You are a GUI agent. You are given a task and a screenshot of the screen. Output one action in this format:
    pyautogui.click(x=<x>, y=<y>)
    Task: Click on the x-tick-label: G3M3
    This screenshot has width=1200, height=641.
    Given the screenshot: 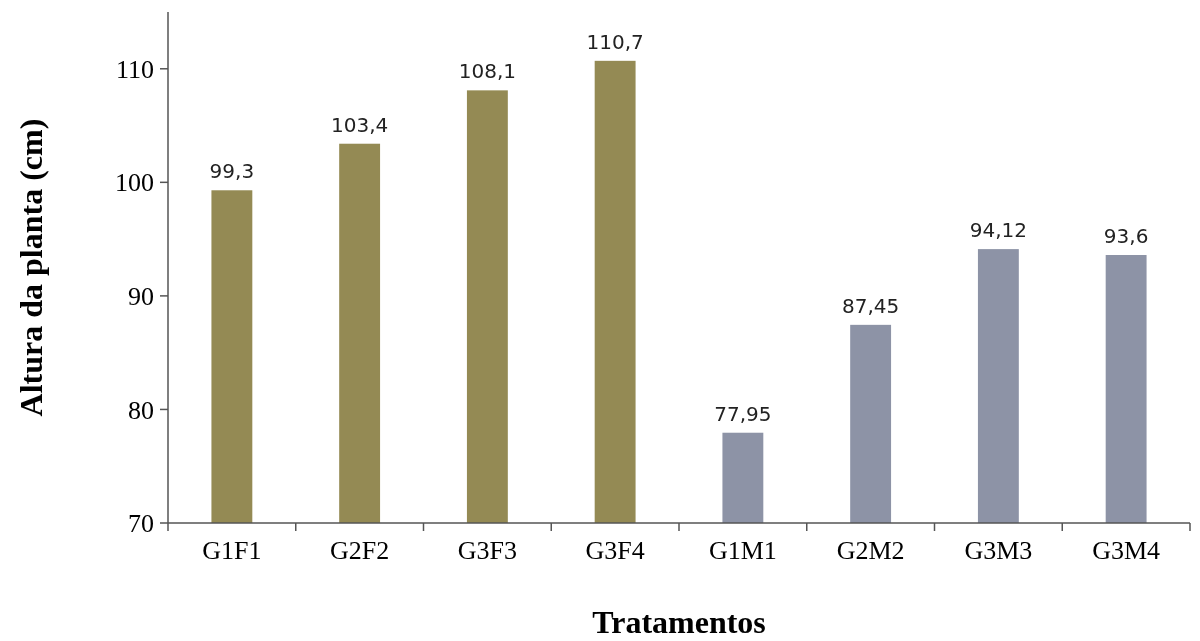 What is the action you would take?
    pyautogui.click(x=998, y=550)
    